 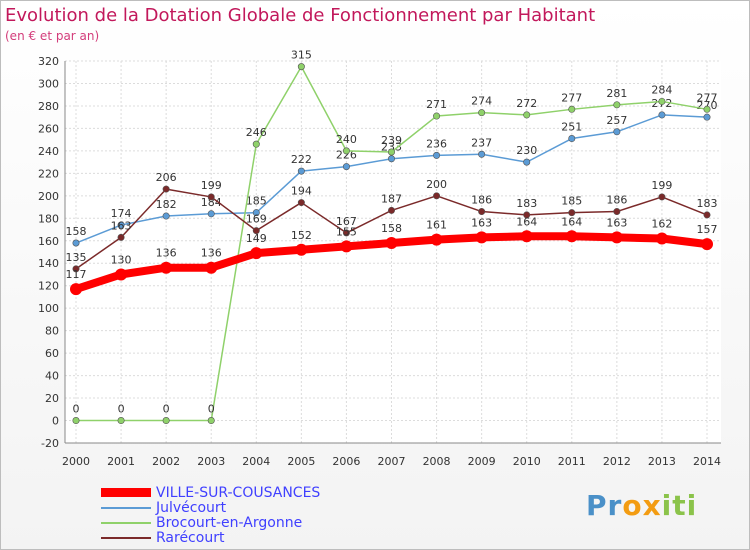 I want to click on data-label: 149, so click(x=256, y=238).